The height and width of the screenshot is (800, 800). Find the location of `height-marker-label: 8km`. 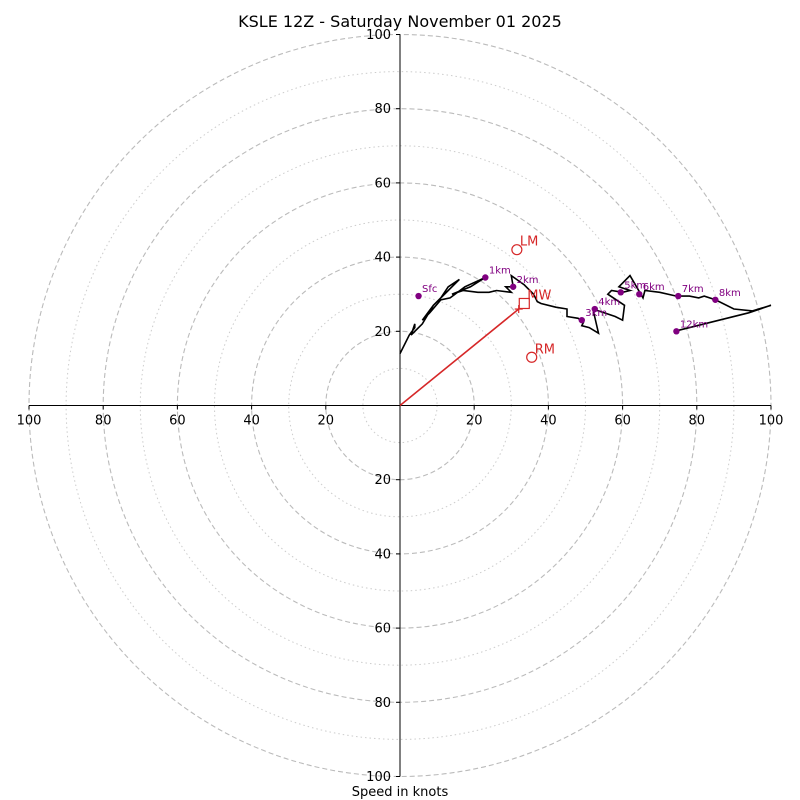

height-marker-label: 8km is located at coordinates (730, 293).